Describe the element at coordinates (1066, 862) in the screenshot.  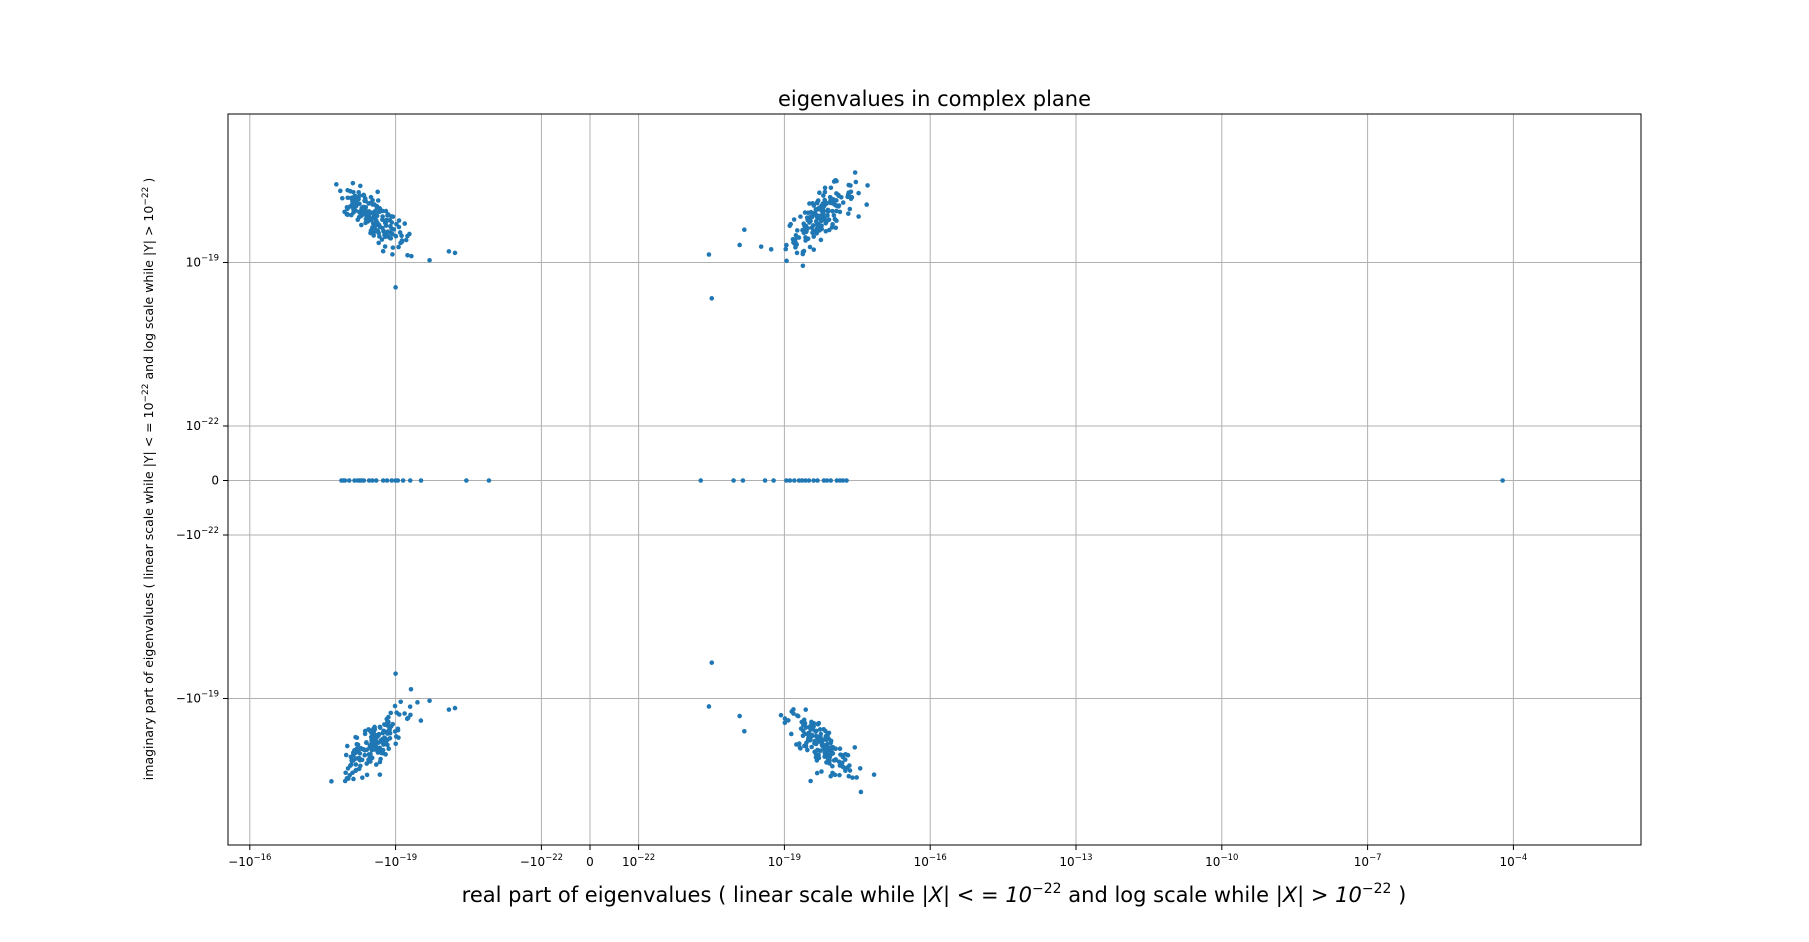
I see `x-tick-label-7-base: 10` at that location.